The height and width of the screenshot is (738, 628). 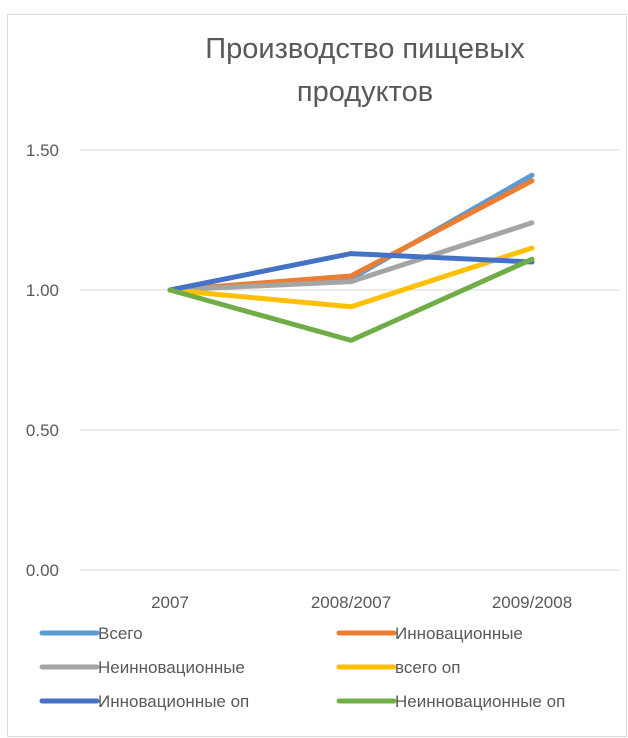 What do you see at coordinates (42, 430) in the screenshot?
I see `y-tick-label: 0.50` at bounding box center [42, 430].